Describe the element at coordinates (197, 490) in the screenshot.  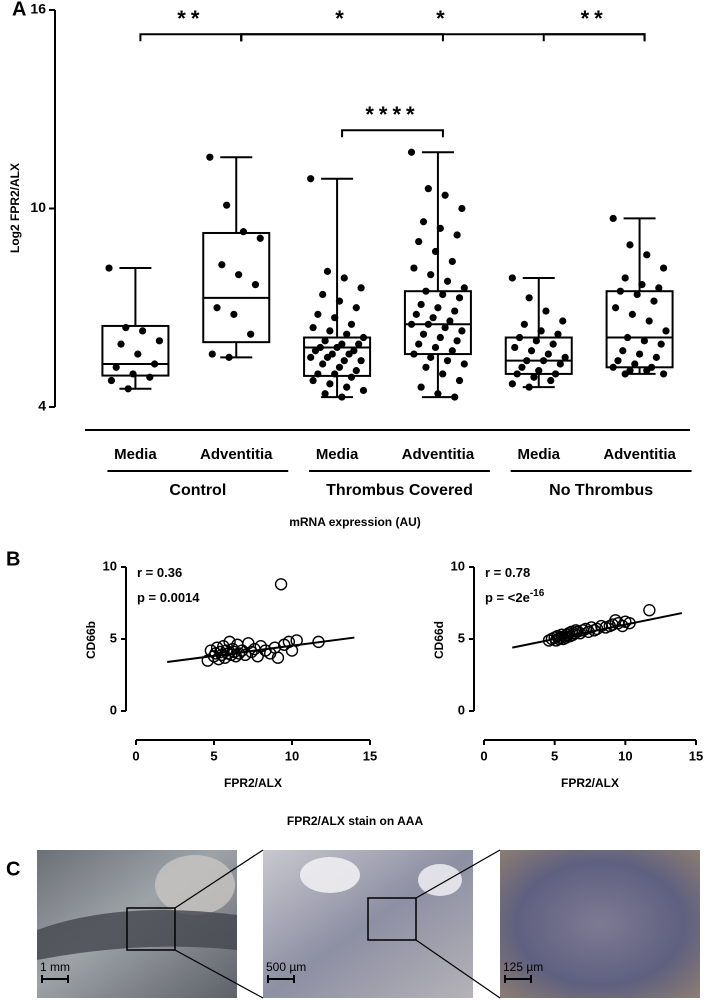
I see `group-label: Control` at that location.